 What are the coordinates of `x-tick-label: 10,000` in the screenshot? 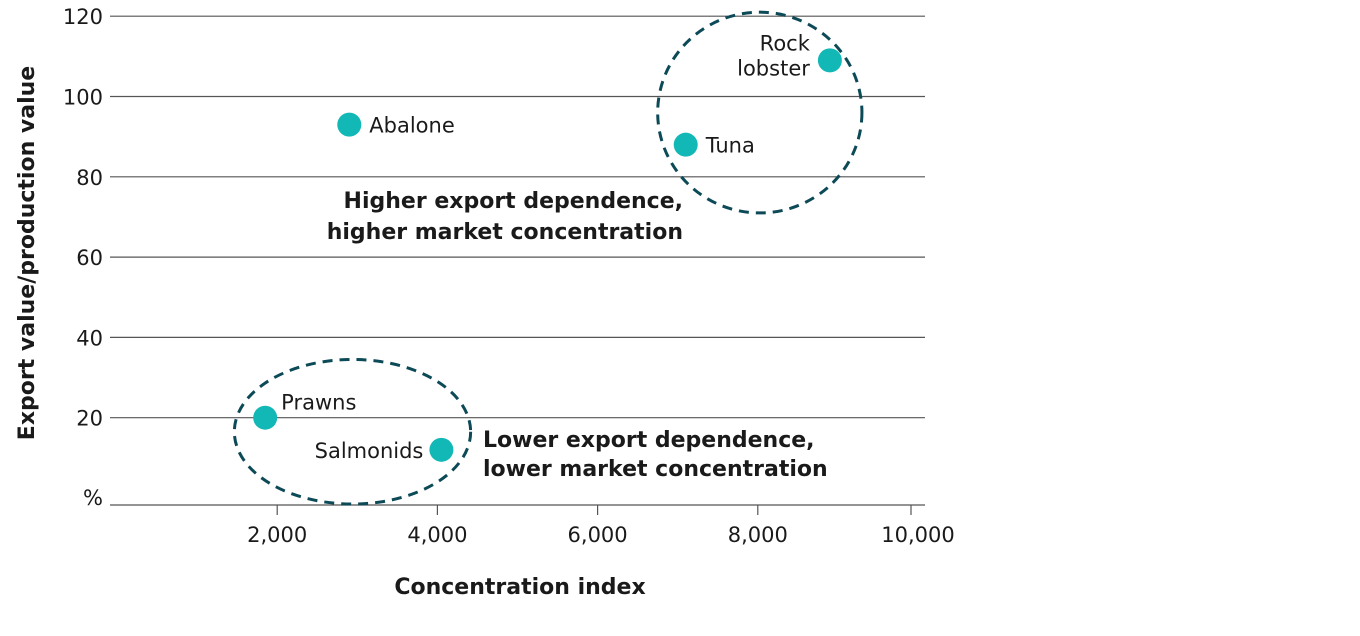 It's located at (917, 535).